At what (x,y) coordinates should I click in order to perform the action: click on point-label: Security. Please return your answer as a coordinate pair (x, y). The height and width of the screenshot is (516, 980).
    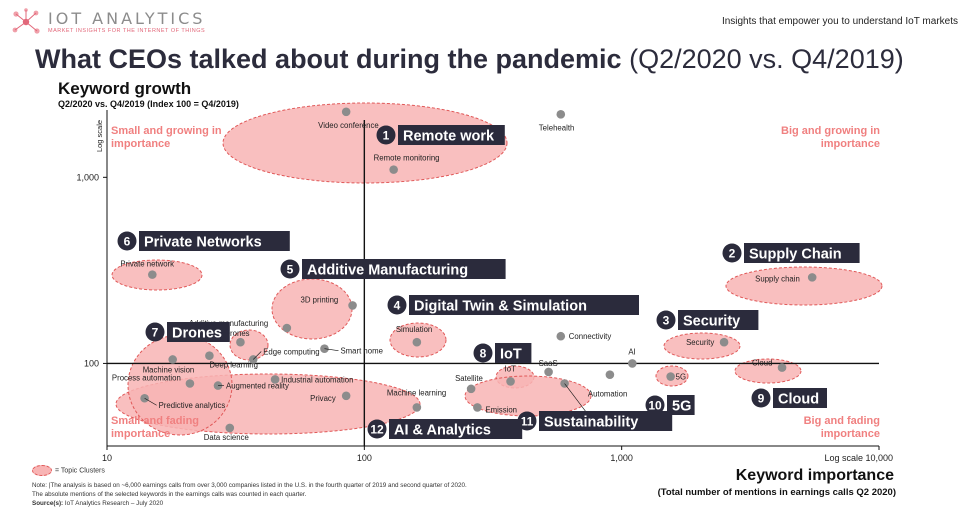
    Looking at the image, I should click on (700, 342).